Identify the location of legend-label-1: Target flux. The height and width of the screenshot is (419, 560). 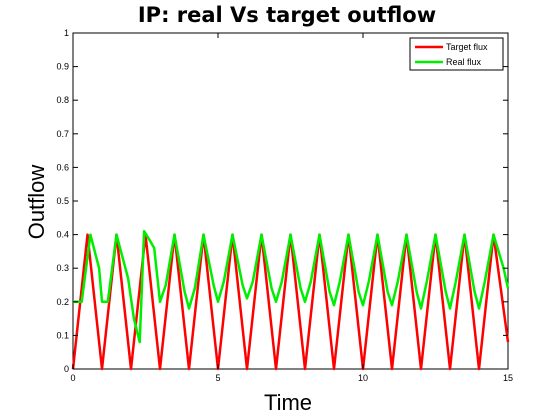
(467, 47).